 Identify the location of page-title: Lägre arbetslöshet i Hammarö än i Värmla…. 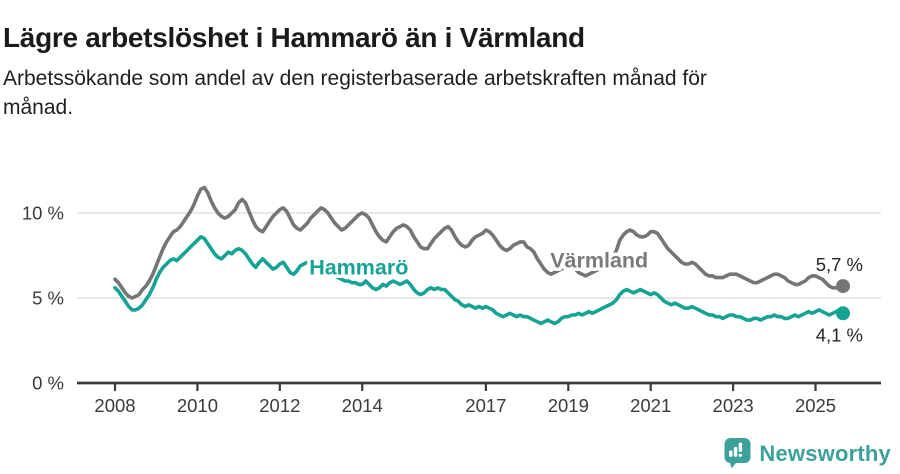
(294, 37).